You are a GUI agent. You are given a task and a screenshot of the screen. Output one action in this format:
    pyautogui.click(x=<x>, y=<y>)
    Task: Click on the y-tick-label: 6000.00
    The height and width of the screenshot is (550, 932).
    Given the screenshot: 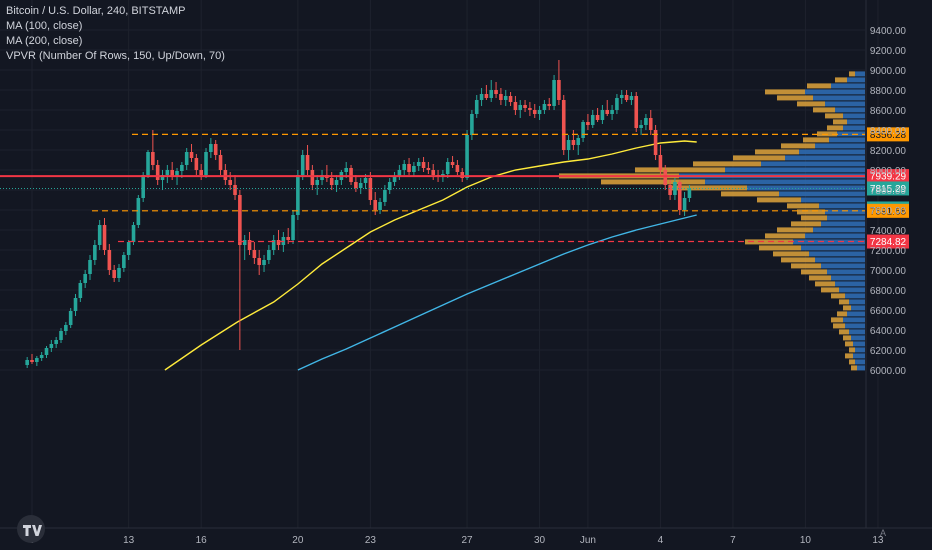 What is the action you would take?
    pyautogui.click(x=888, y=371)
    